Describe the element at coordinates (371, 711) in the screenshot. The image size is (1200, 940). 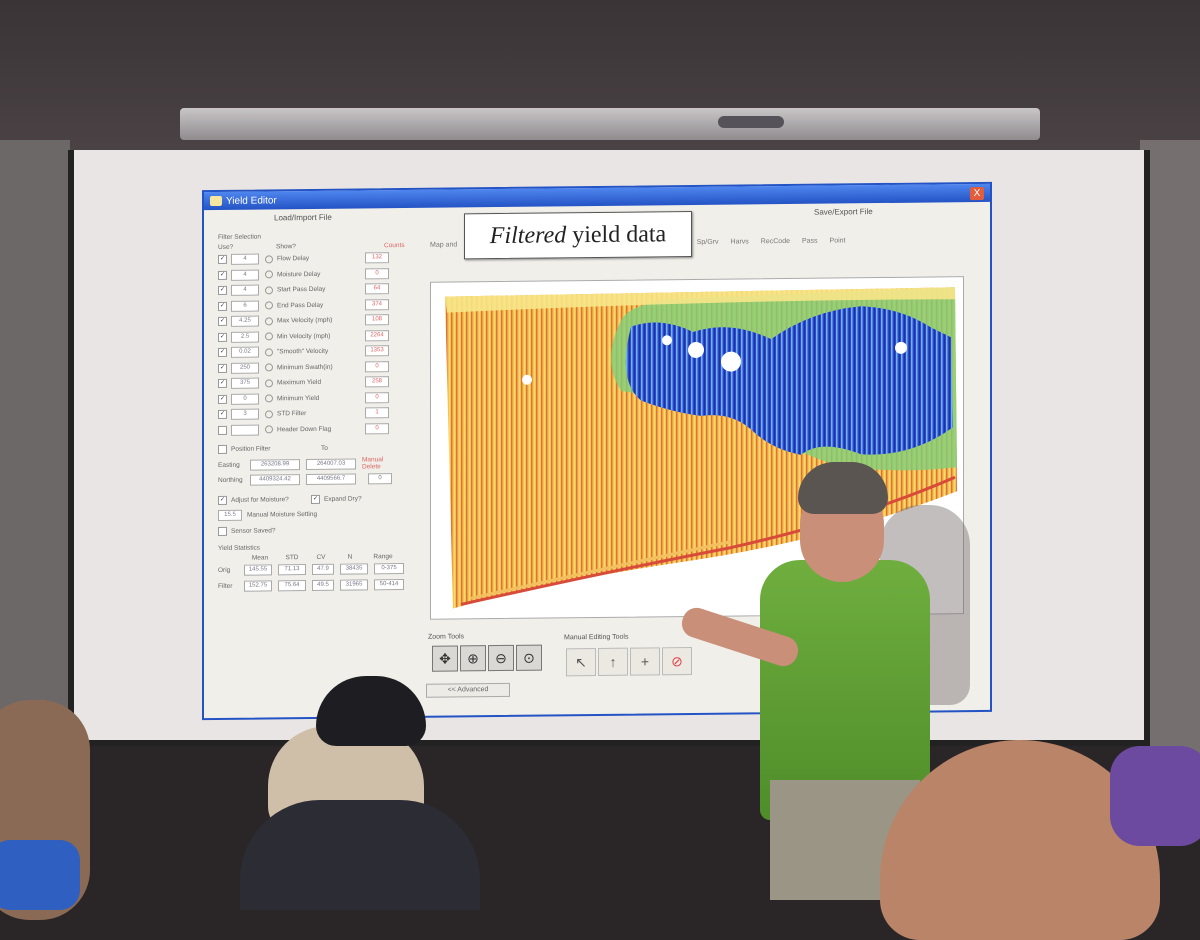
I see `audience-cap-black` at that location.